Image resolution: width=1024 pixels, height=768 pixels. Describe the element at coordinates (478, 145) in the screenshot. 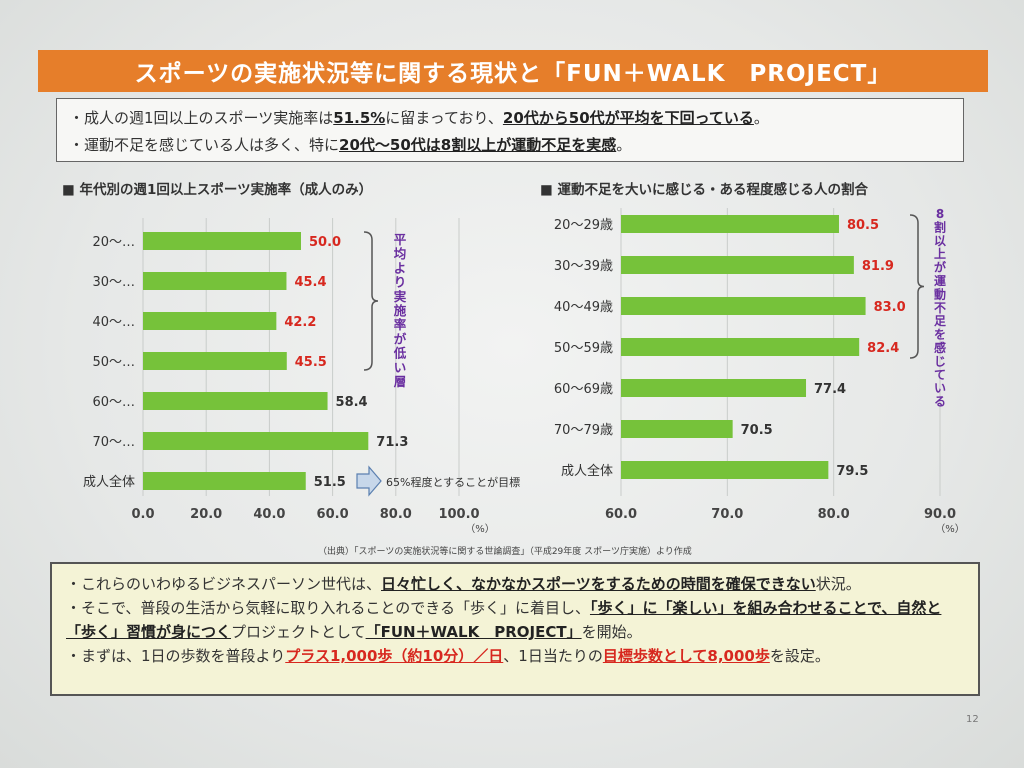

I see `summary-emphasis-2: 20代～50代は8割以上が運動不足を実感` at that location.